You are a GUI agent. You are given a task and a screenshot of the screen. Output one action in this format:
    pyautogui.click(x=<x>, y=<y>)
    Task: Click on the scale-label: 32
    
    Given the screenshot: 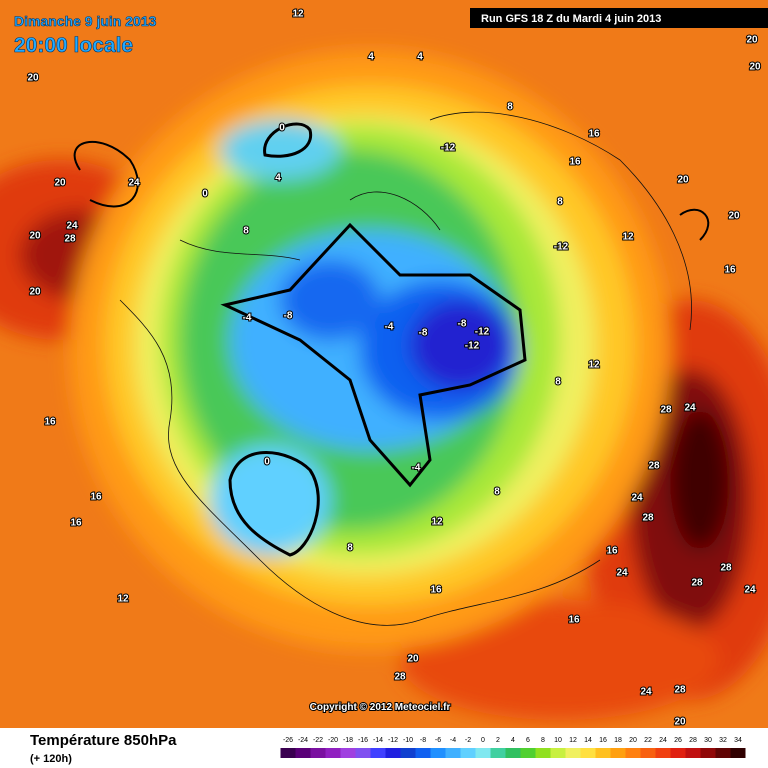 What is the action you would take?
    pyautogui.click(x=723, y=740)
    